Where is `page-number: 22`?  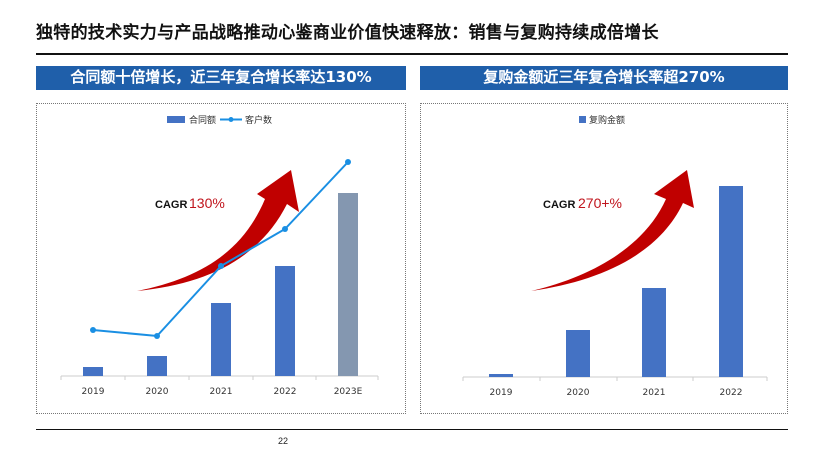
page-number: 22 is located at coordinates (283, 441).